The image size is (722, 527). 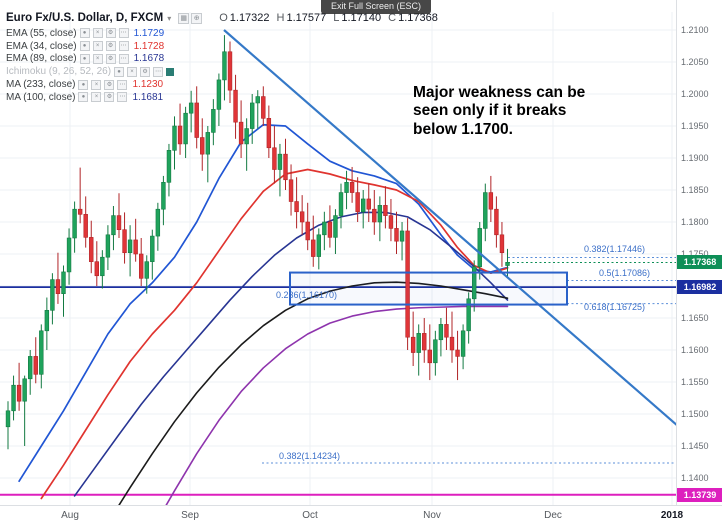 What do you see at coordinates (149, 59) in the screenshot?
I see `indicator-value: 1.1678` at bounding box center [149, 59].